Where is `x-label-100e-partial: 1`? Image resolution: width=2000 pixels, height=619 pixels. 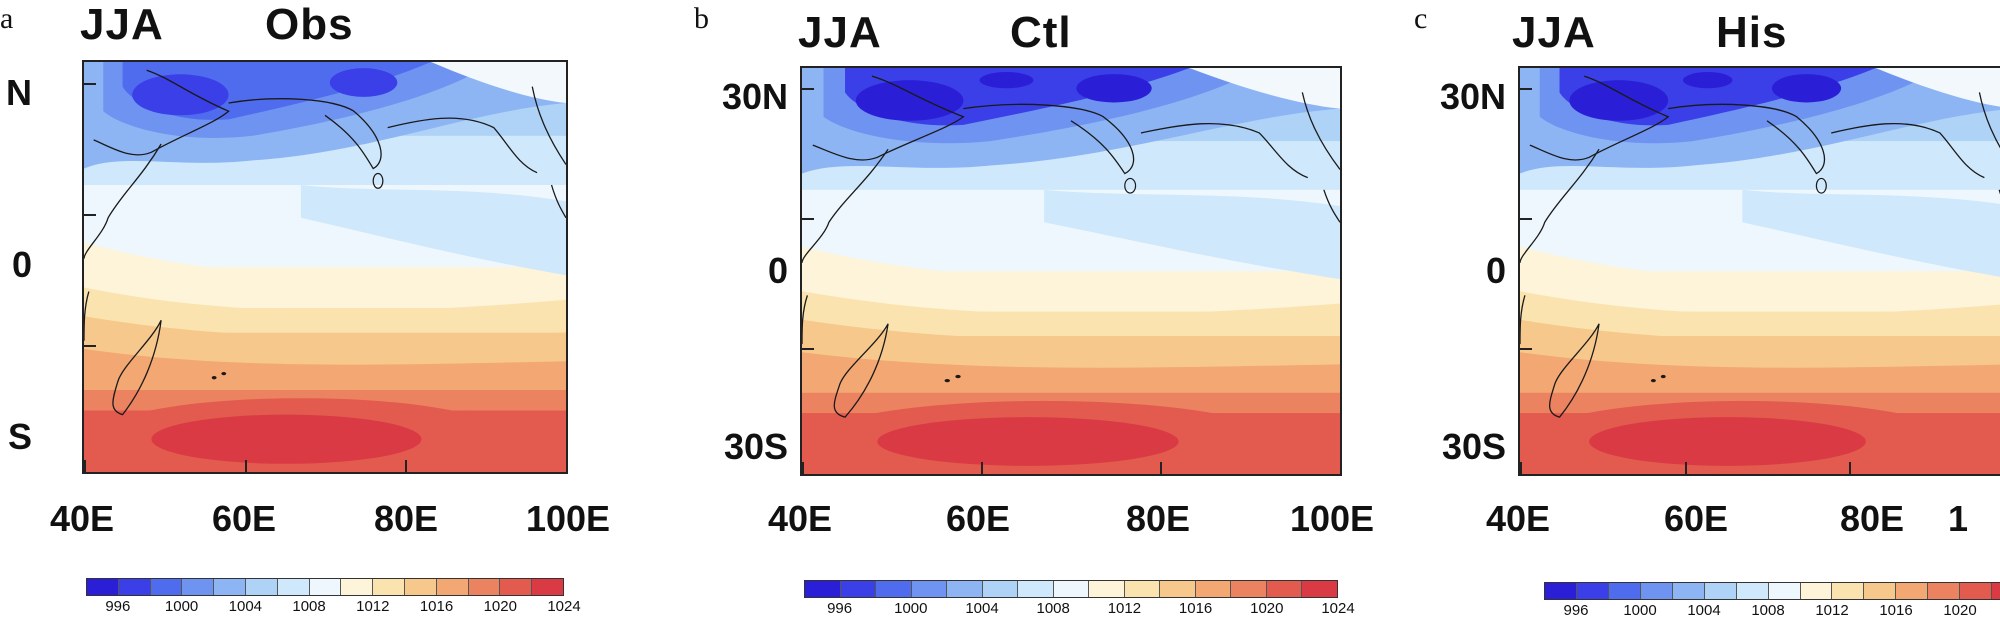 x-label-100e-partial: 1 is located at coordinates (1958, 518).